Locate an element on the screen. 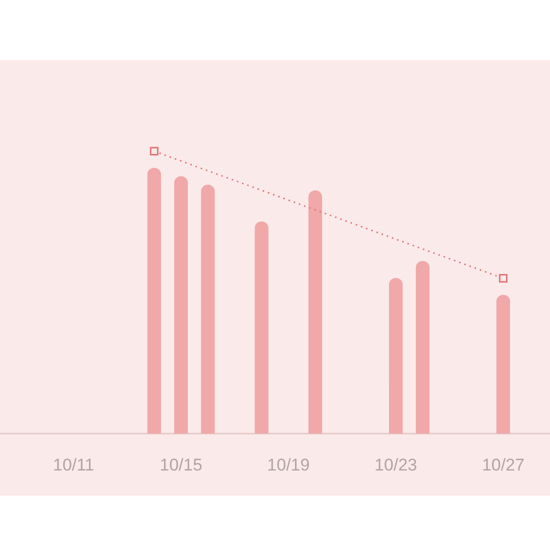 The image size is (550, 550). x-tick-label: 10/19 is located at coordinates (288, 464).